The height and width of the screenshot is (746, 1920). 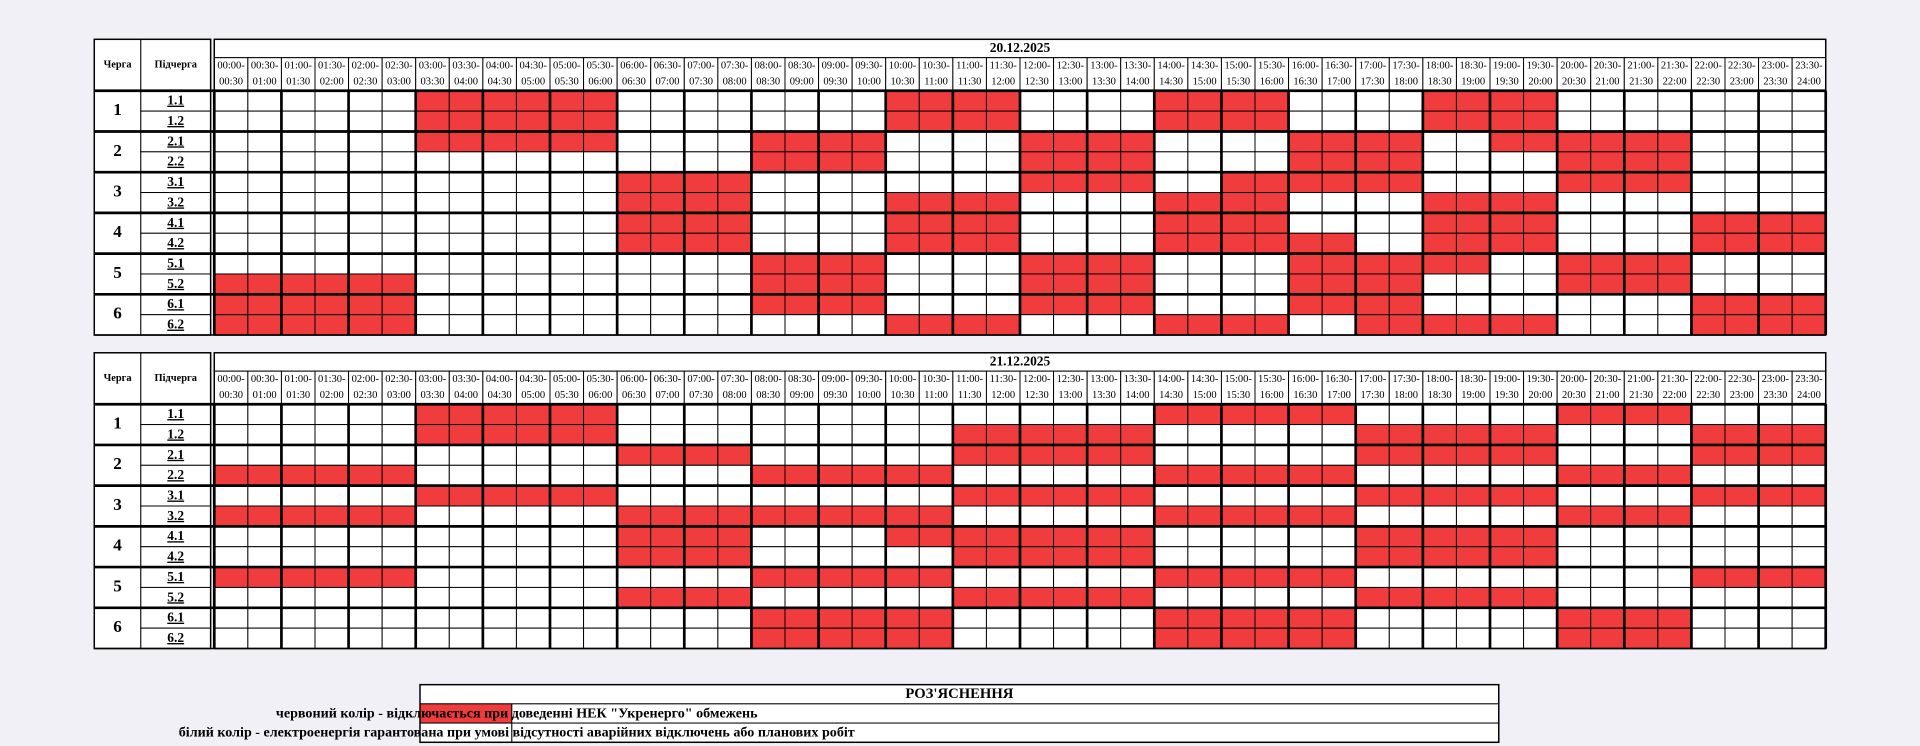 I want to click on subqueue-label: 4.2, so click(x=175, y=242).